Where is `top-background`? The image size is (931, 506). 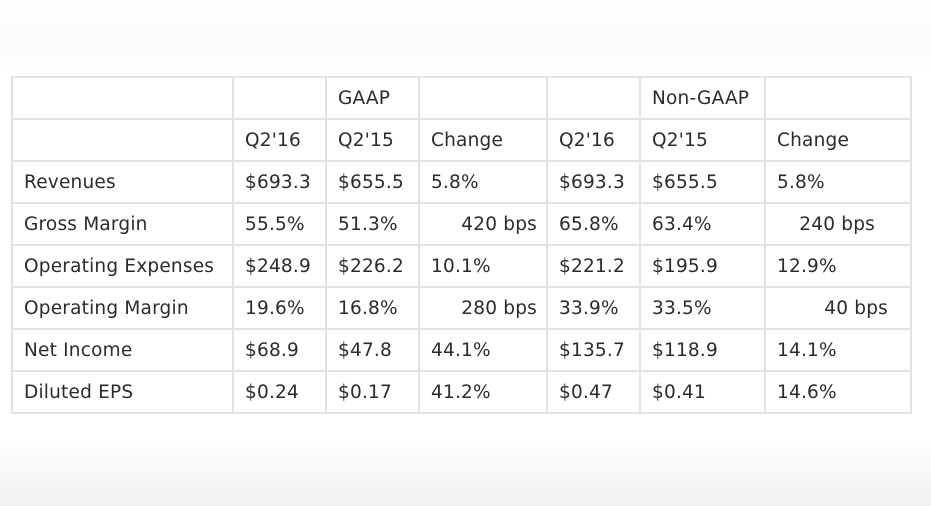
top-background is located at coordinates (465, 35).